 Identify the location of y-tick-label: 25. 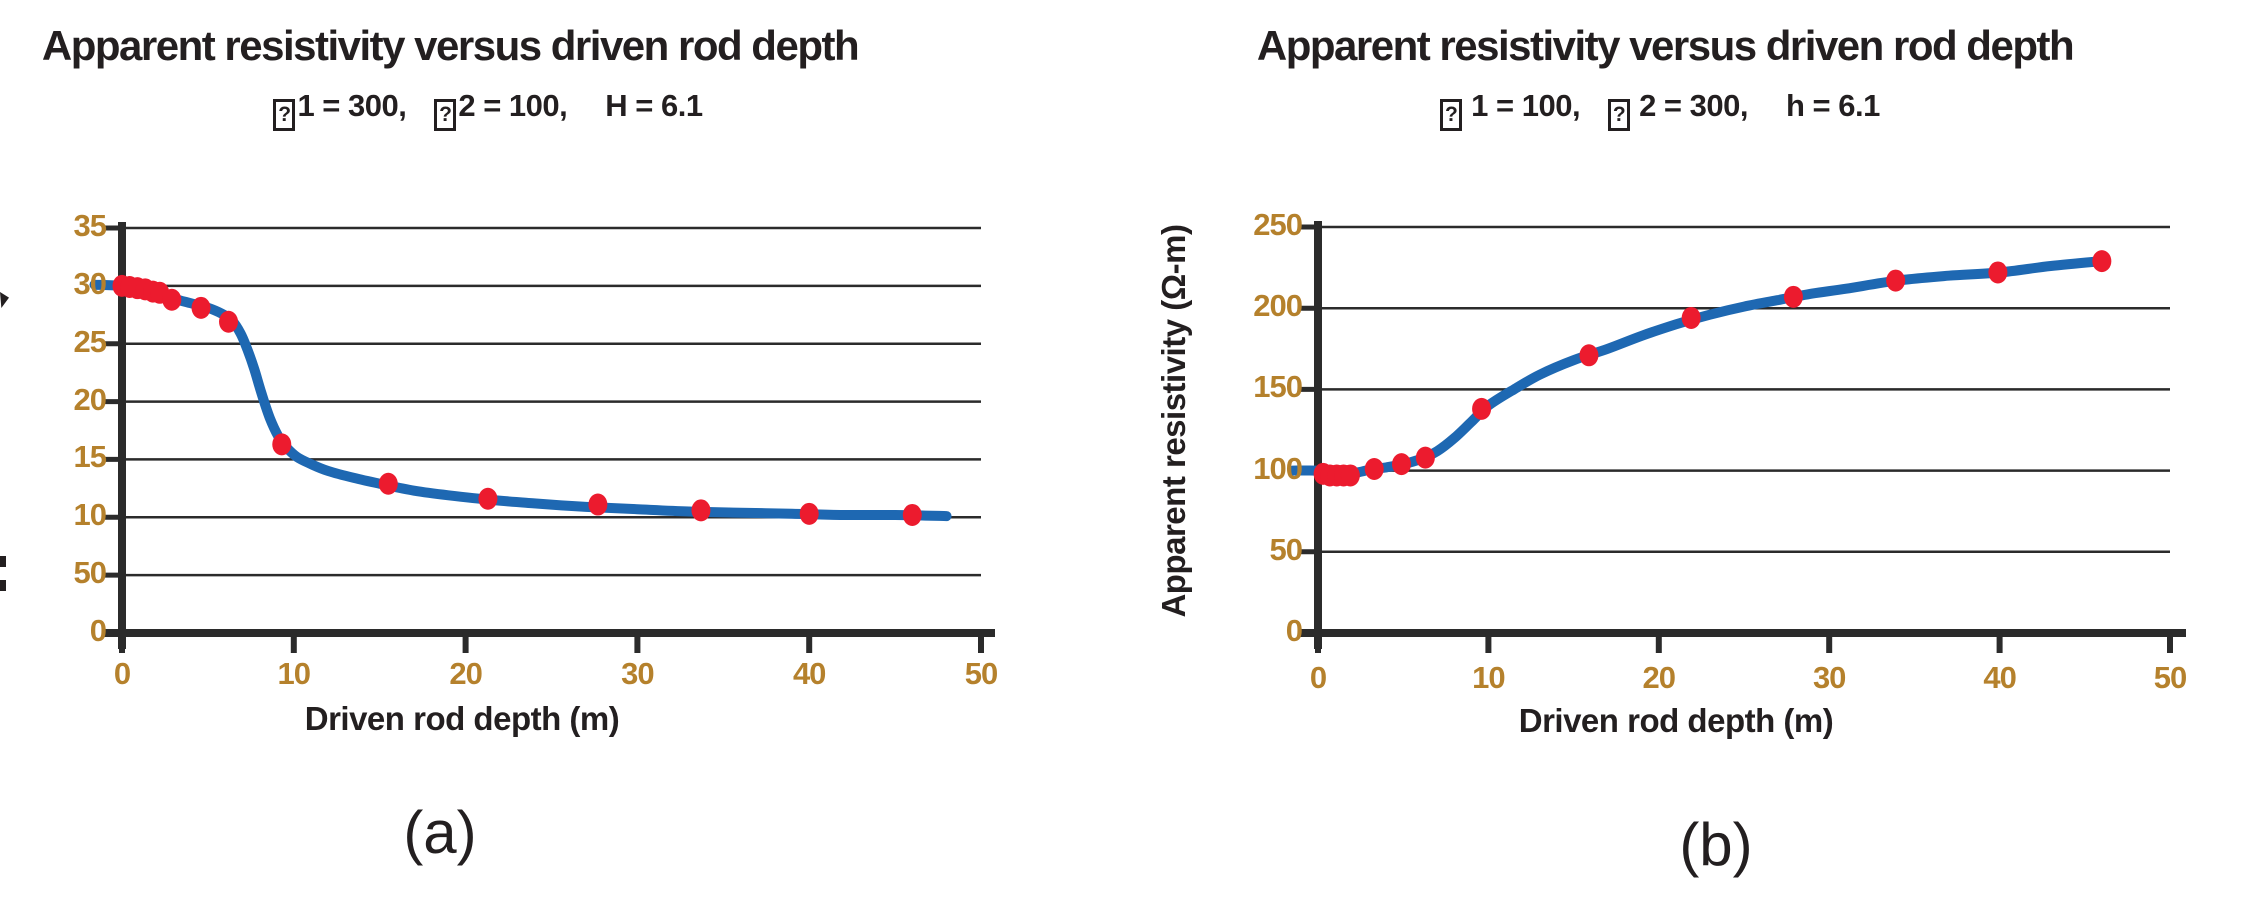
(90, 341).